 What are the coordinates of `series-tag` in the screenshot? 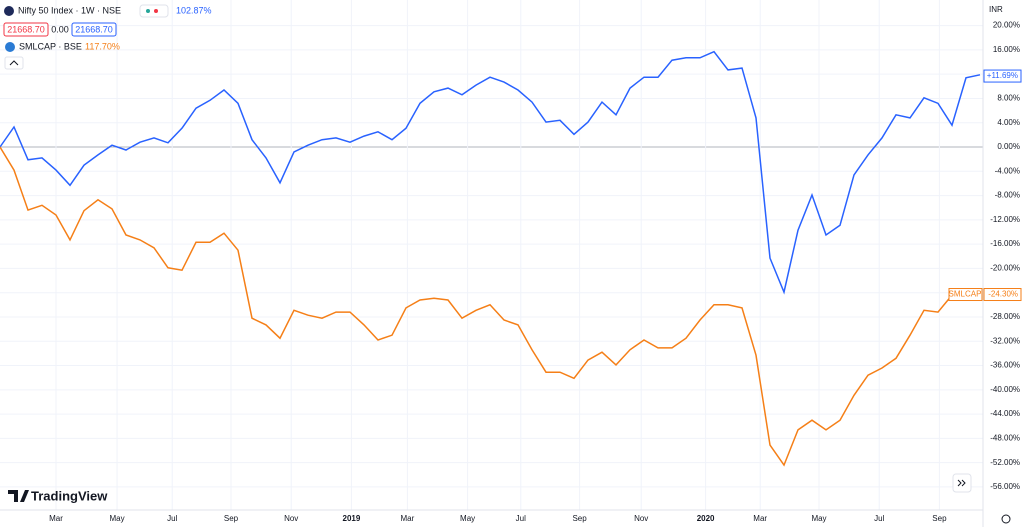 It's located at (965, 295).